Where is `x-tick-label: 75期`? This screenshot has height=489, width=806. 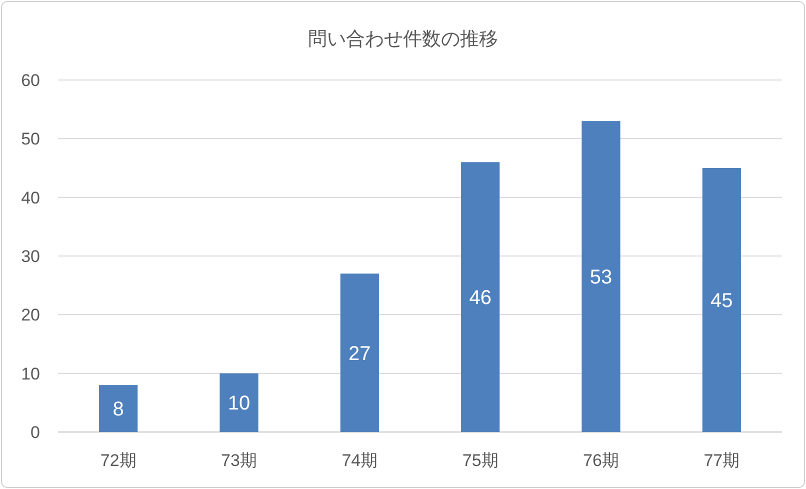
x-tick-label: 75期 is located at coordinates (480, 460).